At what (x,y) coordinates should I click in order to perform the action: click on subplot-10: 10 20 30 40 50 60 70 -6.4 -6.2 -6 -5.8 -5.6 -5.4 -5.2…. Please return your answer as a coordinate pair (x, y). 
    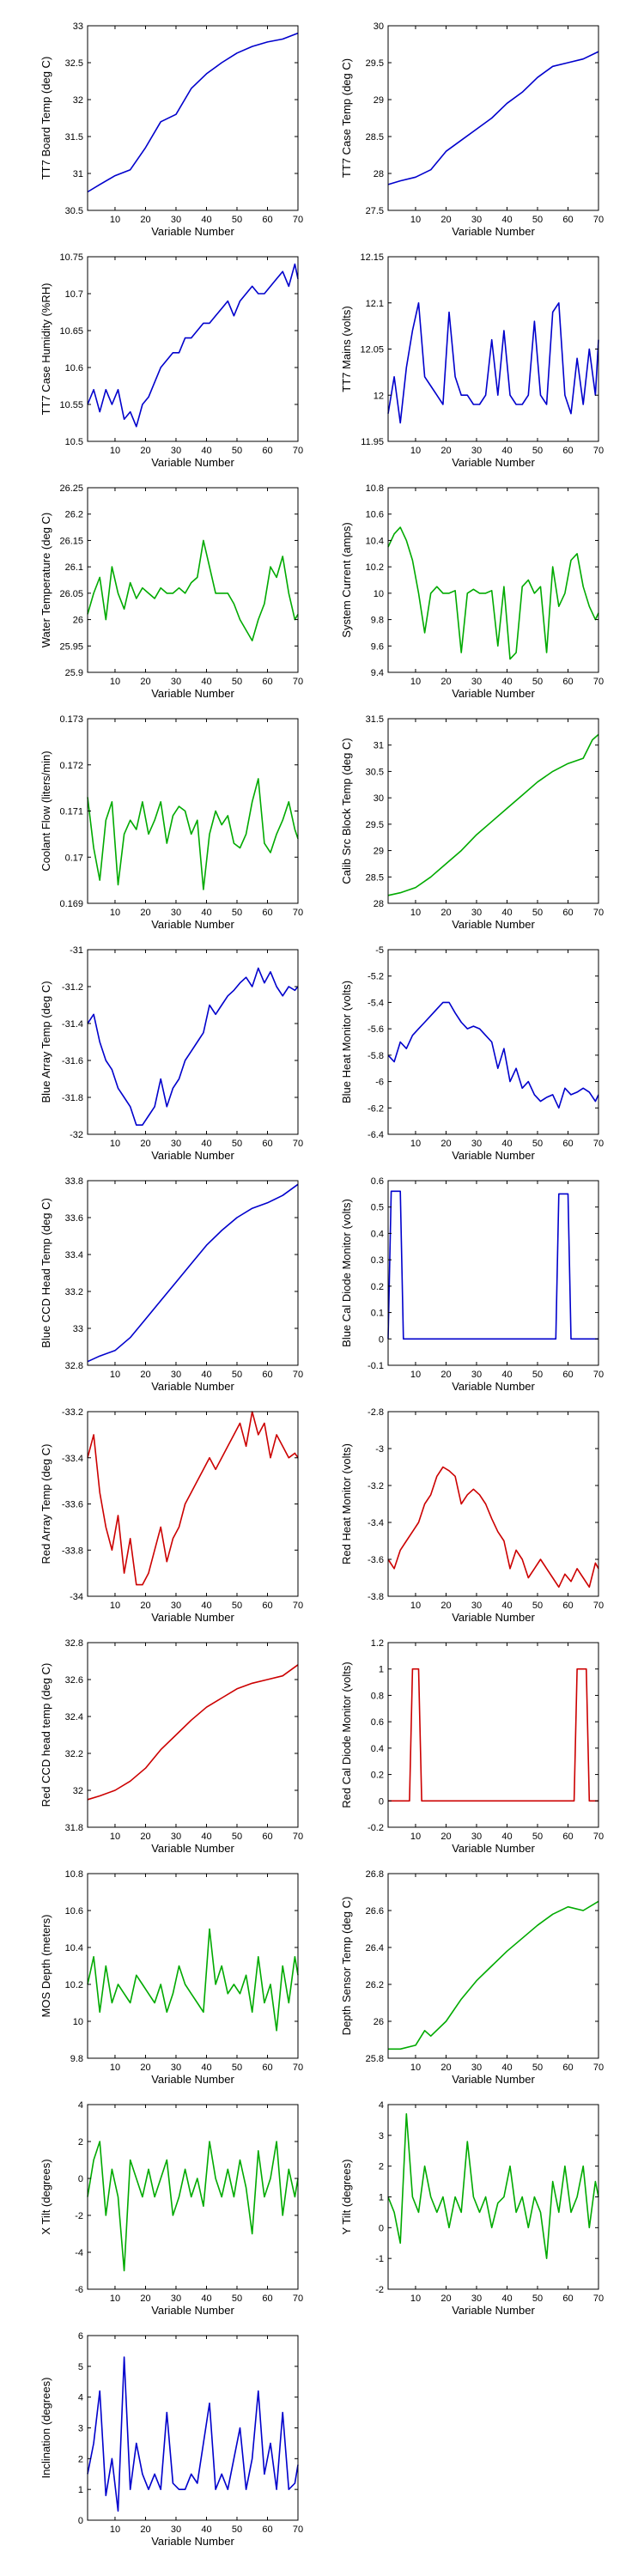
    Looking at the image, I should click on (472, 1053).